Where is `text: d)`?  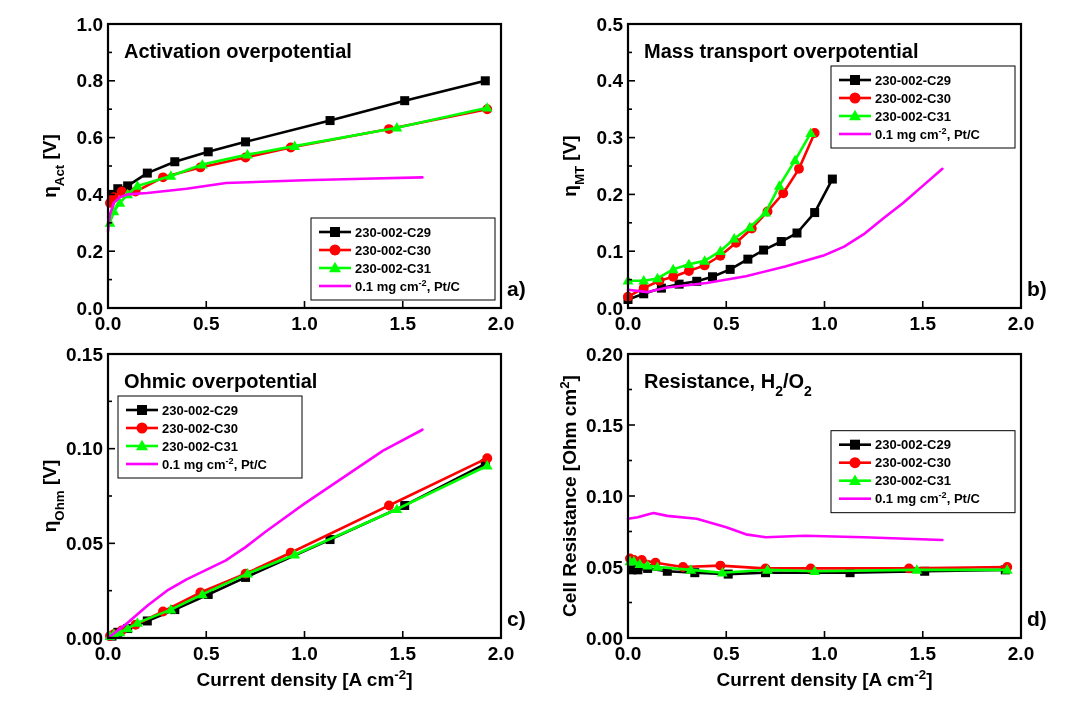
text: d) is located at coordinates (1037, 618).